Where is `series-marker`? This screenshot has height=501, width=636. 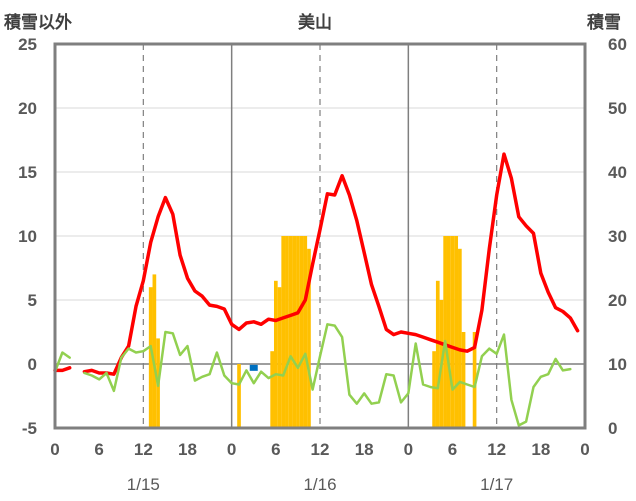 series-marker is located at coordinates (253, 367).